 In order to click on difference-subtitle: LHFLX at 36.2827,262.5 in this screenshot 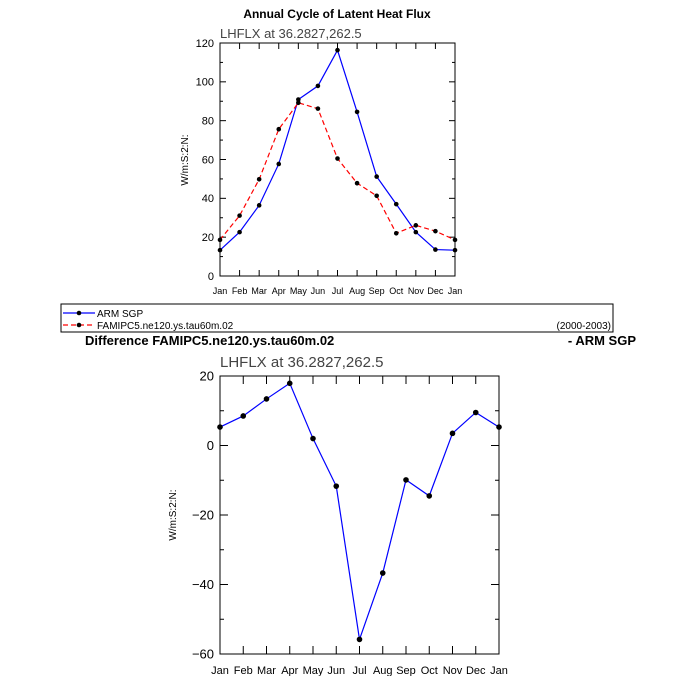, I will do `click(301, 362)`.